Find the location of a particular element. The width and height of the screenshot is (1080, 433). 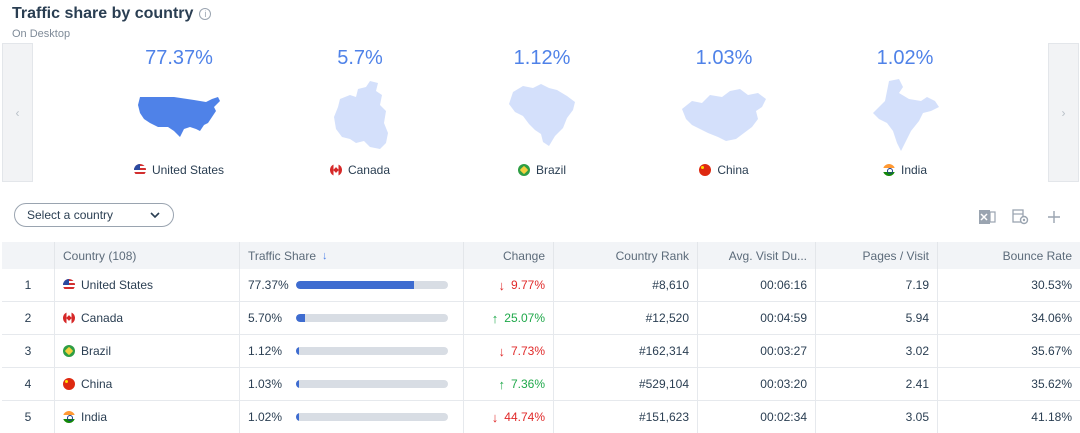

change-value: ↓ 44.74% is located at coordinates (518, 417).